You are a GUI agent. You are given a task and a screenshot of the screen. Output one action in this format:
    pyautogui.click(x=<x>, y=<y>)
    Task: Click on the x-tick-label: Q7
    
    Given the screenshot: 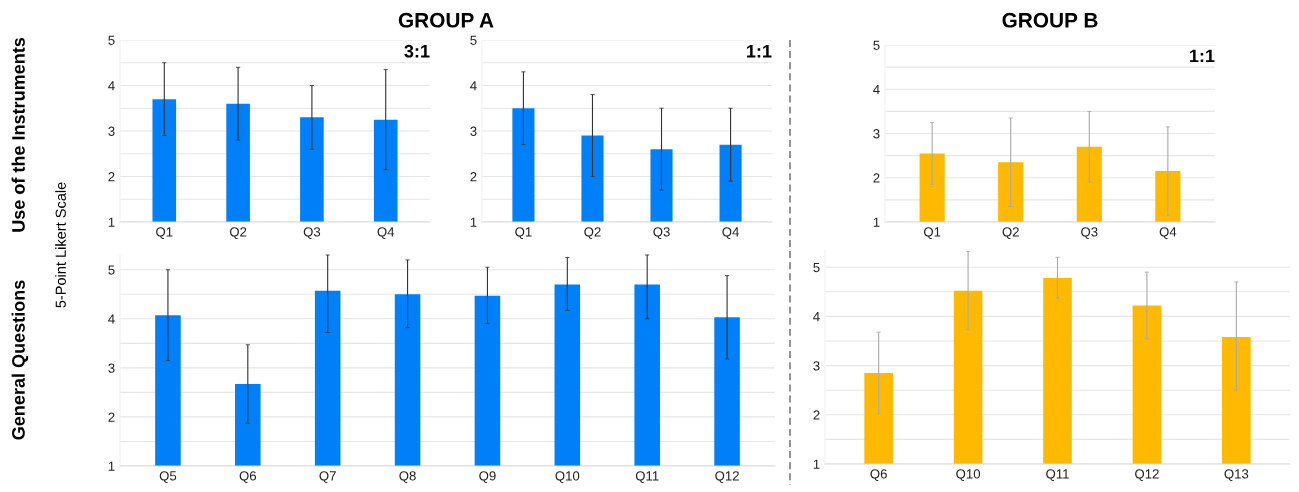 What is the action you would take?
    pyautogui.click(x=327, y=477)
    